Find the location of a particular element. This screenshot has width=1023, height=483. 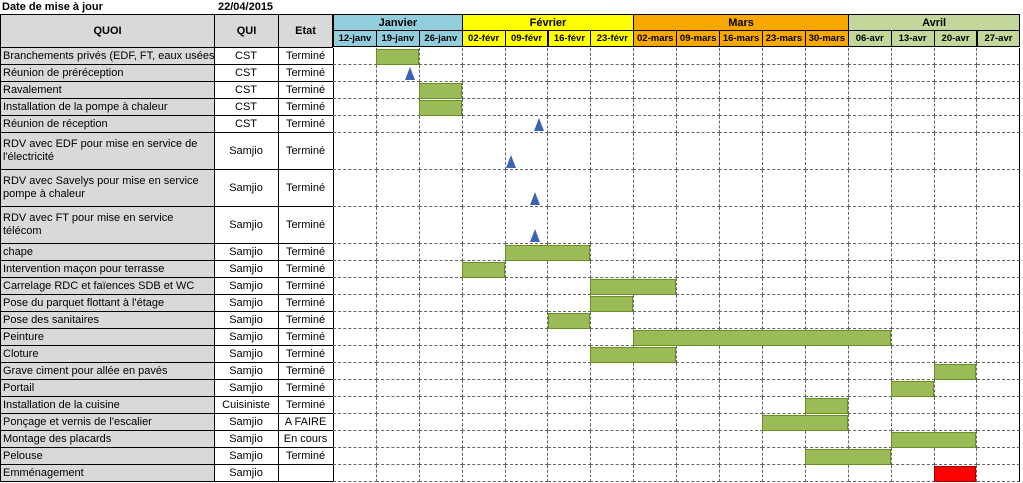

week-header: 06-avr is located at coordinates (869, 38).